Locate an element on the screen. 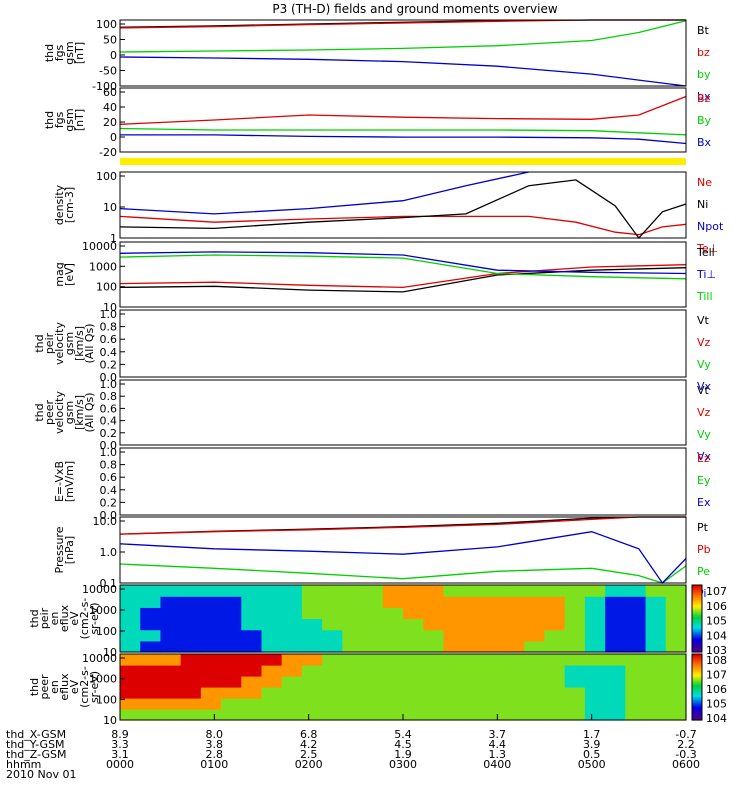 The height and width of the screenshot is (800, 750). y-tick-label: 0.6 is located at coordinates (109, 477).